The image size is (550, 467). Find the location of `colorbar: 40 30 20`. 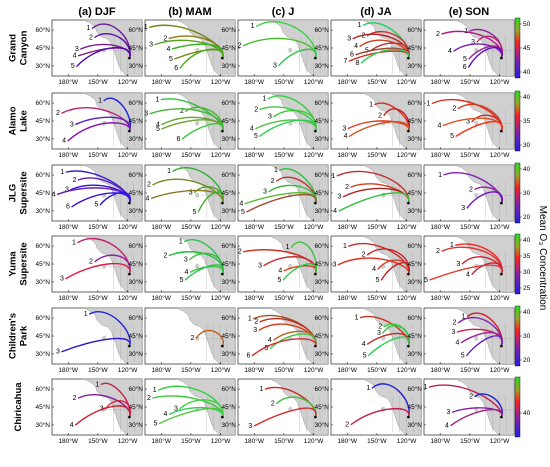

colorbar: 40 30 20 is located at coordinates (522, 193).